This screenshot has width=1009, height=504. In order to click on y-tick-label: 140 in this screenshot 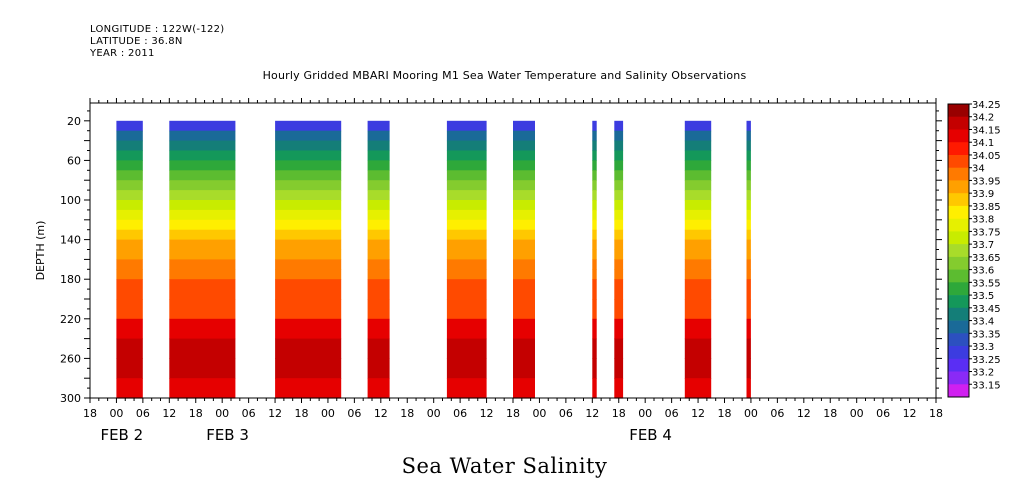, I will do `click(70, 240)`.